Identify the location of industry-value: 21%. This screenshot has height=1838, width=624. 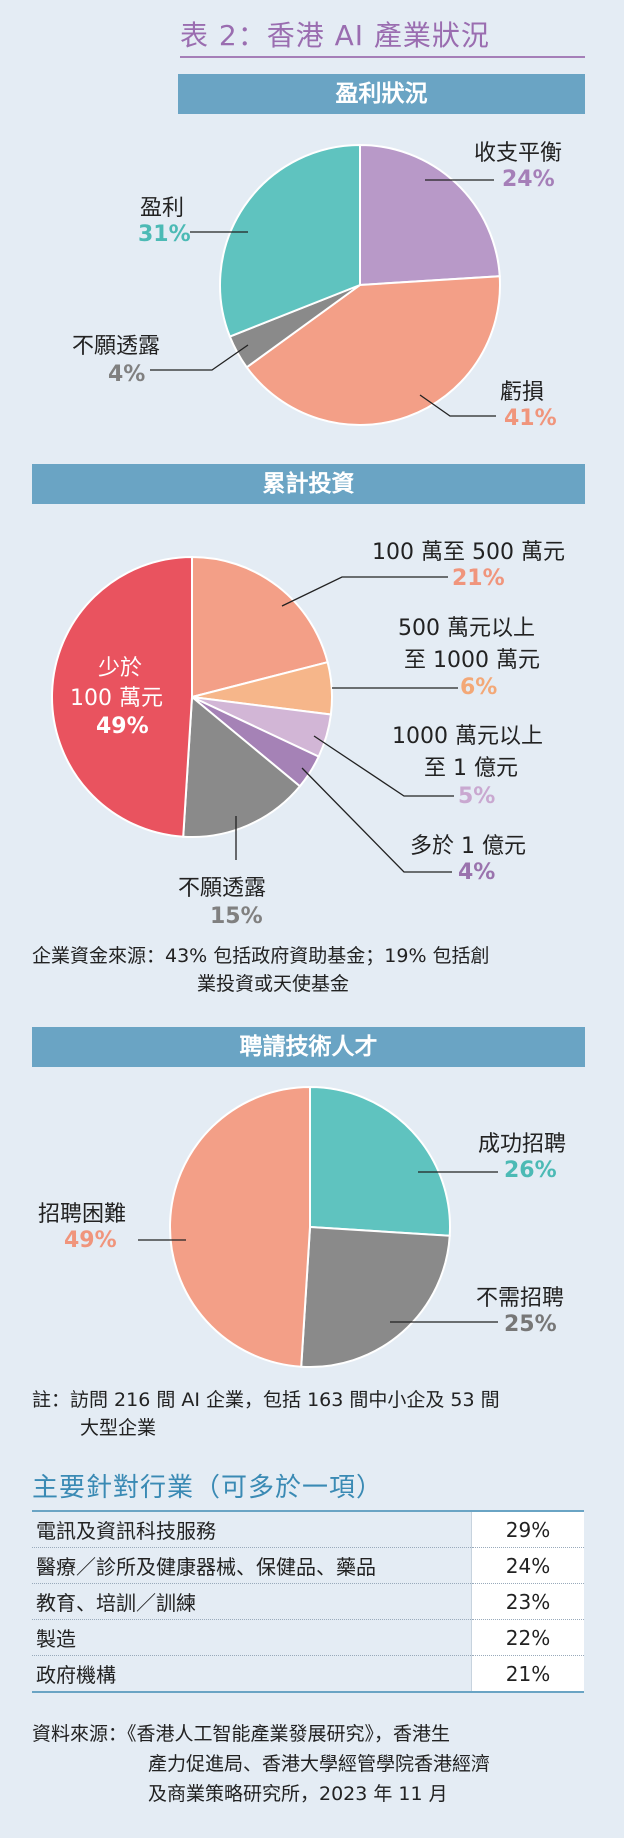
(527, 1674).